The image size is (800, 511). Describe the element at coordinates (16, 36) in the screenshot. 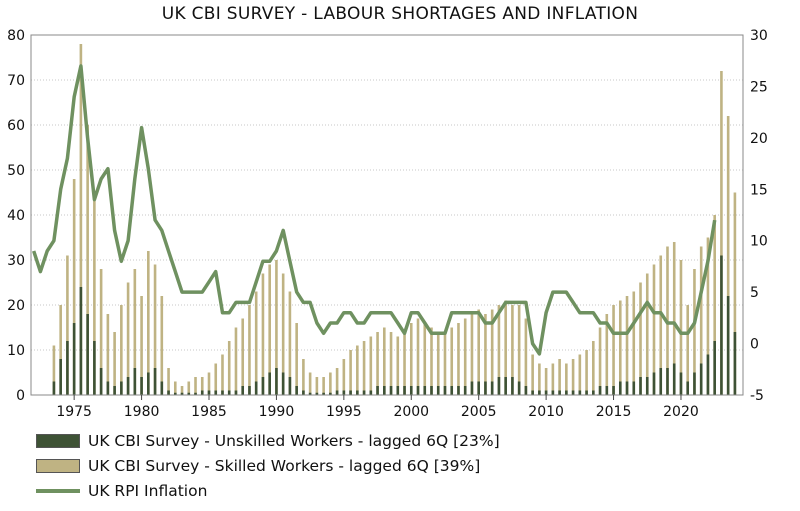

I see `left-y-tick-label: 80` at that location.